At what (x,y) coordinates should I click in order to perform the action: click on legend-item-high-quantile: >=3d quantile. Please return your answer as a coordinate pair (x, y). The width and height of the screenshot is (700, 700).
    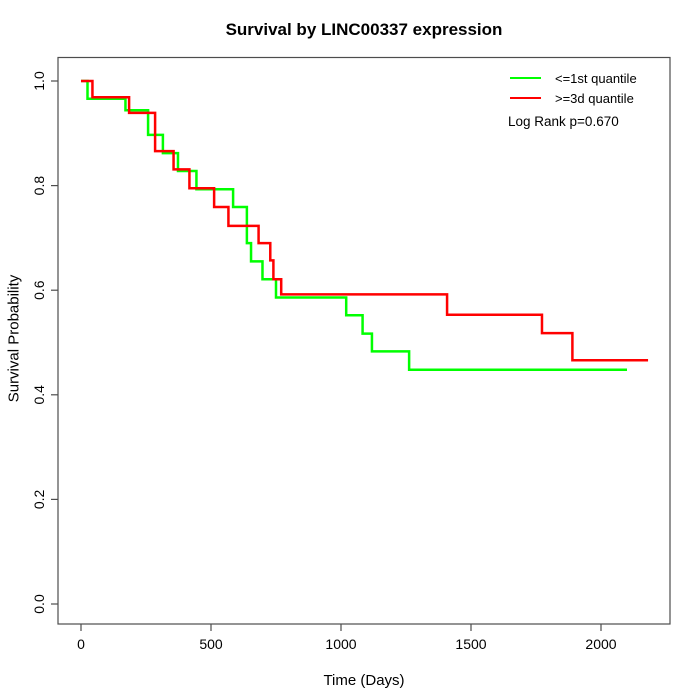
    Looking at the image, I should click on (573, 98).